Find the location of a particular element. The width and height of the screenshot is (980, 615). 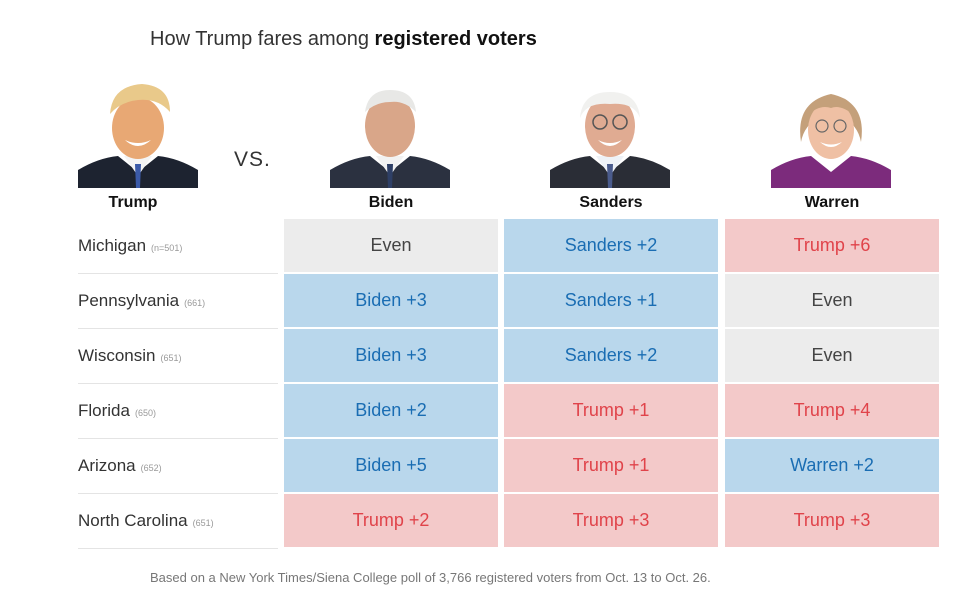

trump-portrait is located at coordinates (138, 130).